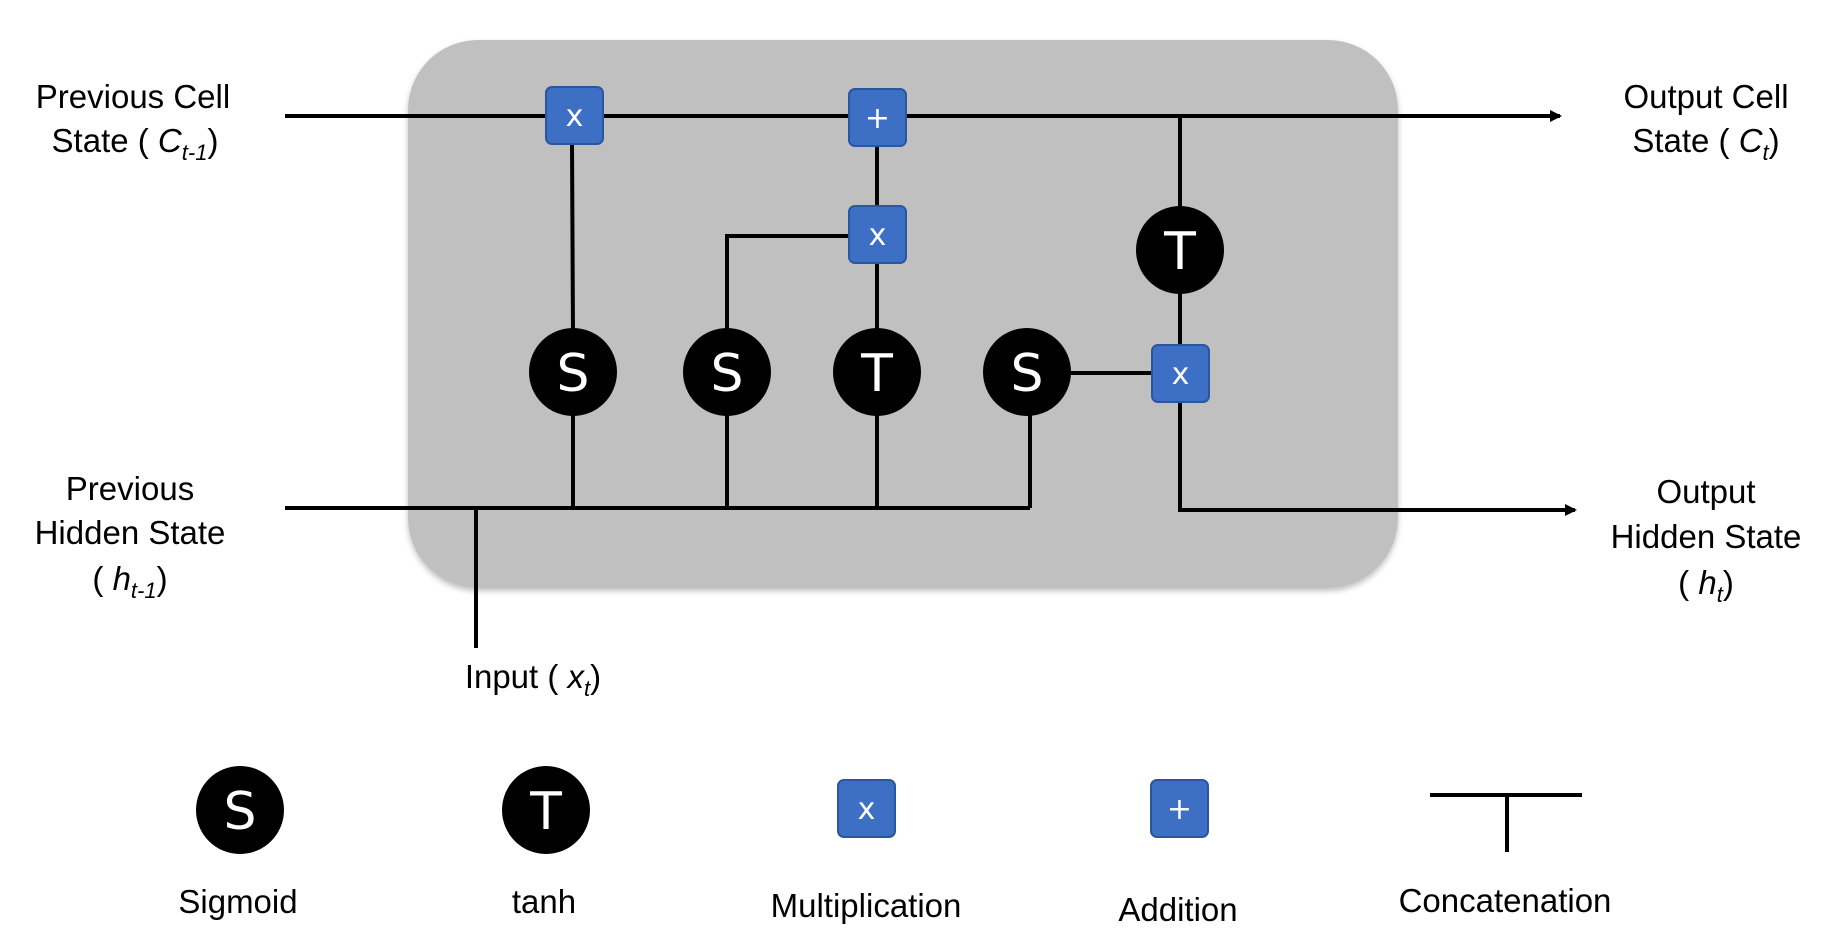 The width and height of the screenshot is (1829, 948). Describe the element at coordinates (1177, 909) in the screenshot. I see `legend-addition-label: Addition` at that location.